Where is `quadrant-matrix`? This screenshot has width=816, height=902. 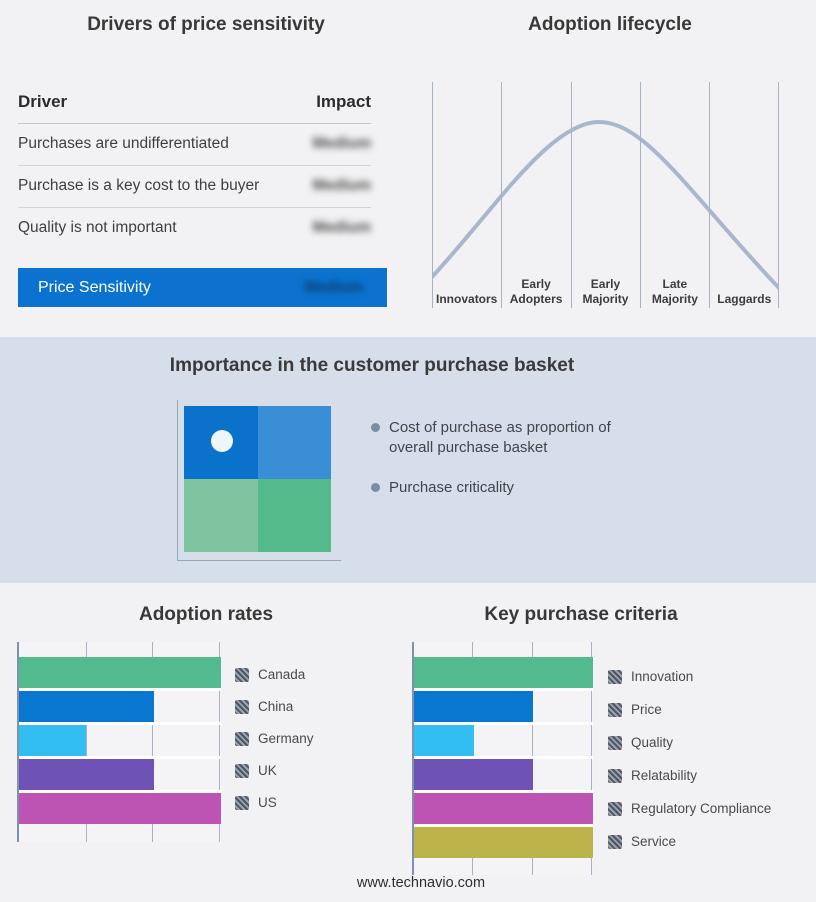
quadrant-matrix is located at coordinates (257, 479).